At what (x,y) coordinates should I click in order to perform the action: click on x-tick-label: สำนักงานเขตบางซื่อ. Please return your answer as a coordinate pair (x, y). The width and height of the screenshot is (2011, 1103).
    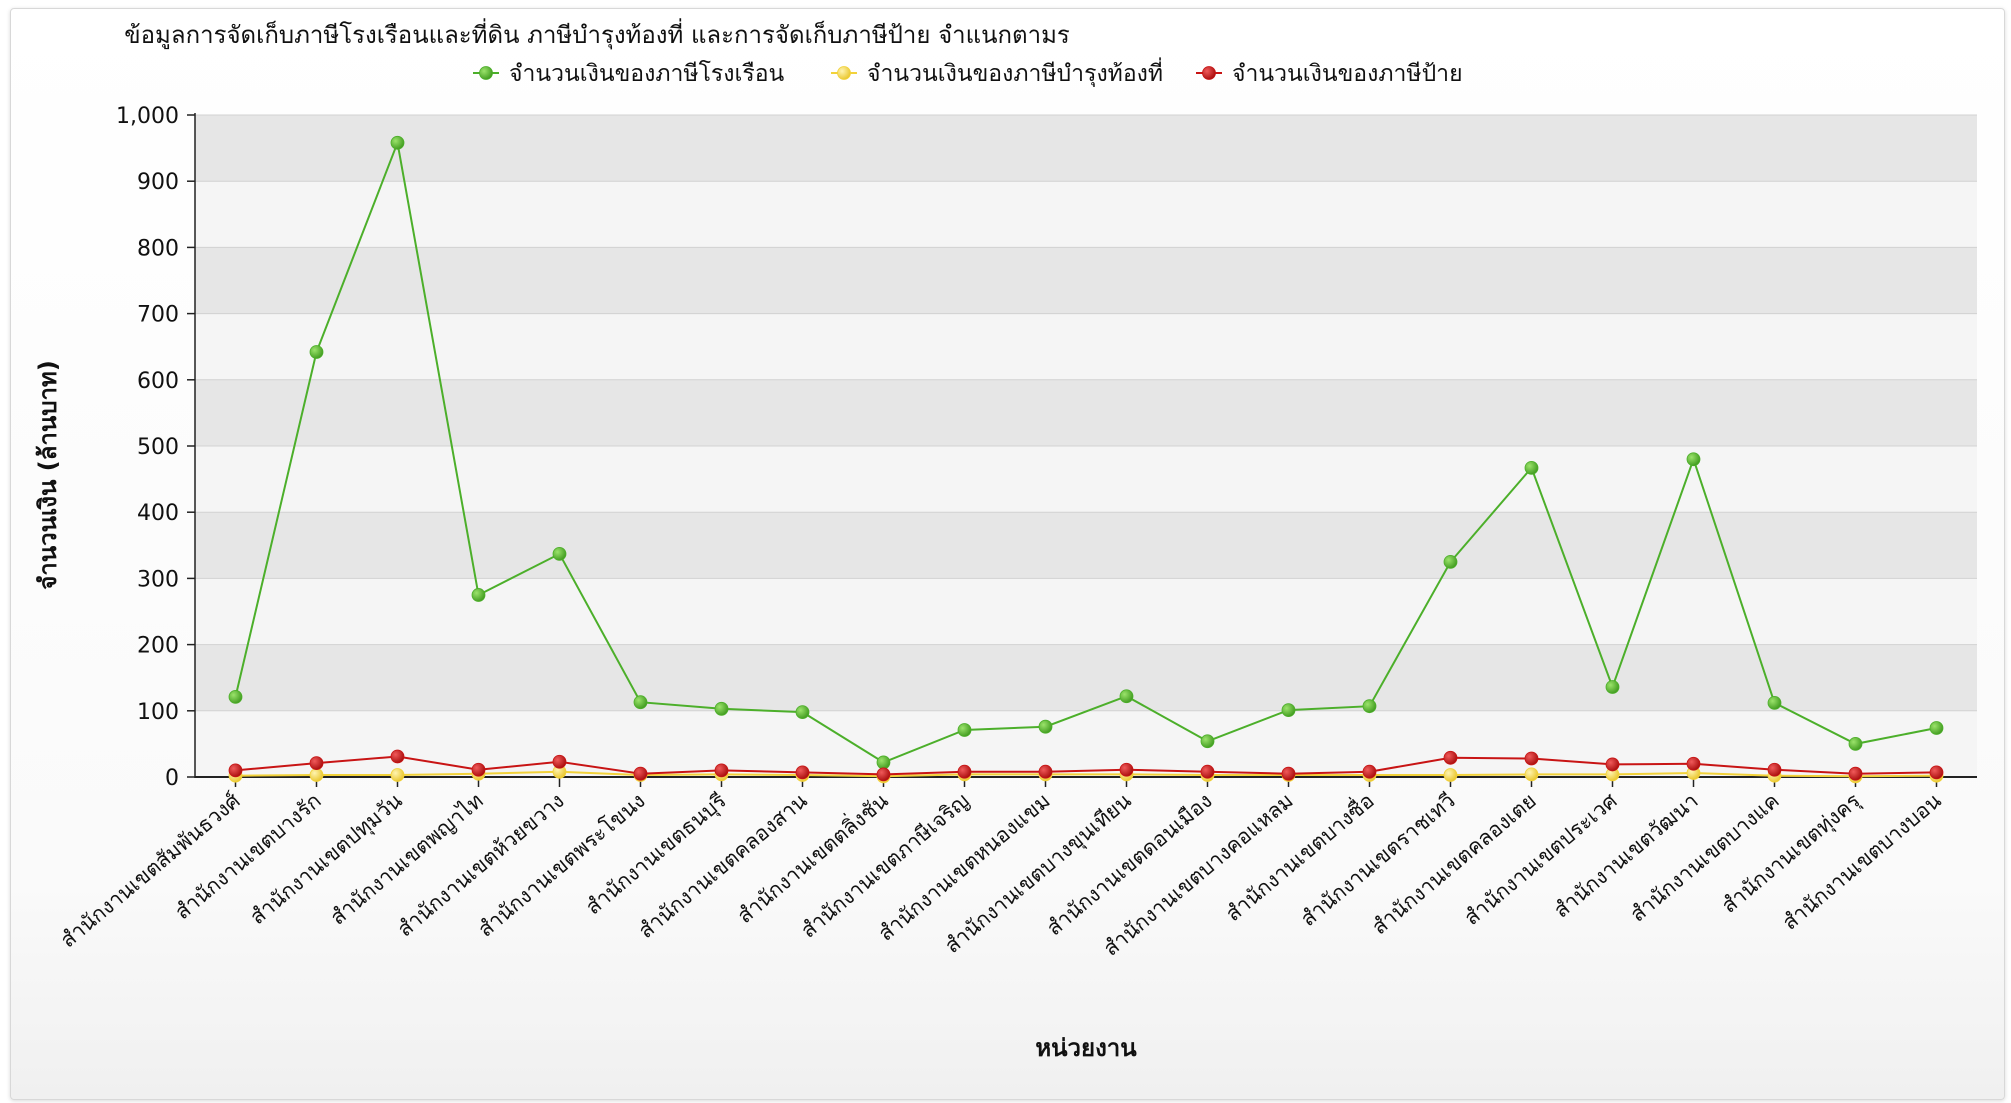
    Looking at the image, I should click on (1298, 856).